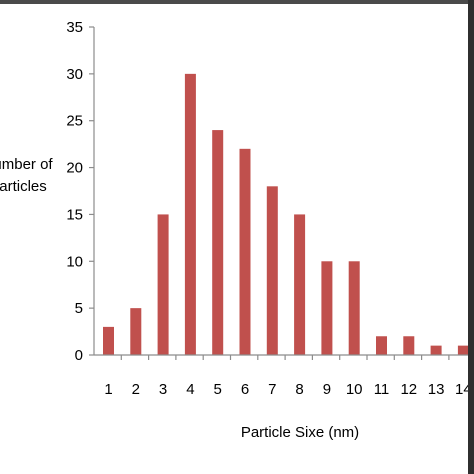  Describe the element at coordinates (23, 186) in the screenshot. I see `y-axis-title-line2: articles` at that location.